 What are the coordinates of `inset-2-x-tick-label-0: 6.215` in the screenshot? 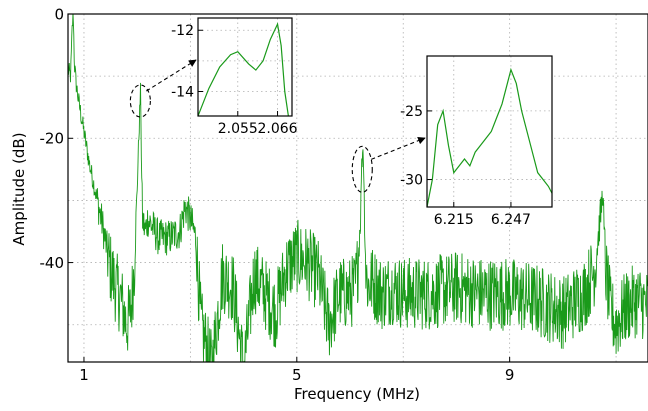 It's located at (454, 220).